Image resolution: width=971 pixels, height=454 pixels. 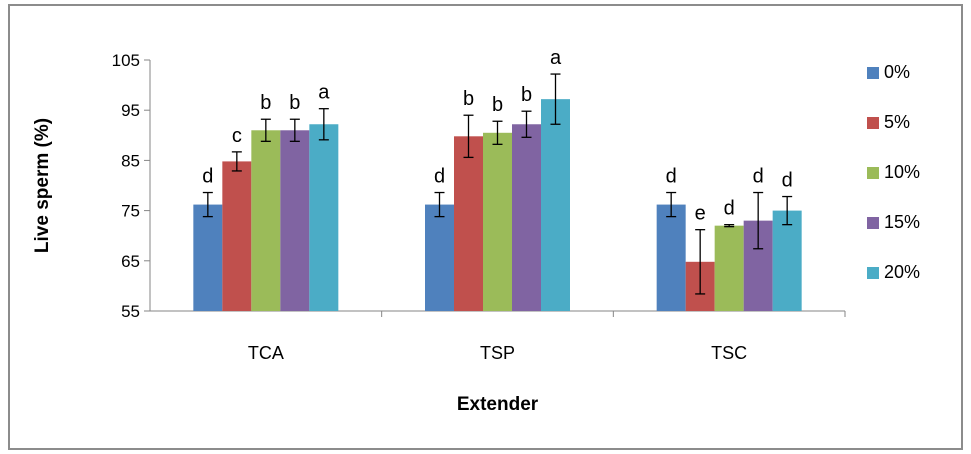 What do you see at coordinates (130, 261) in the screenshot?
I see `y-tick-label: 65` at bounding box center [130, 261].